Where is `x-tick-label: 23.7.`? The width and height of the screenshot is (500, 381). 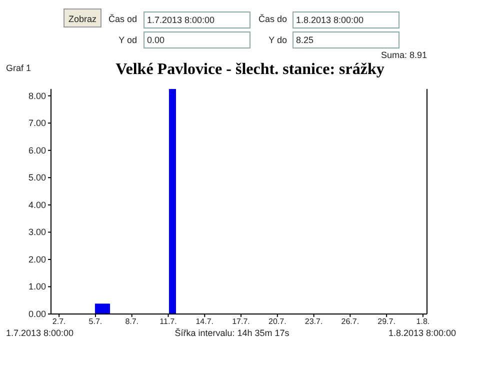
x-tick-label: 23.7. is located at coordinates (313, 321).